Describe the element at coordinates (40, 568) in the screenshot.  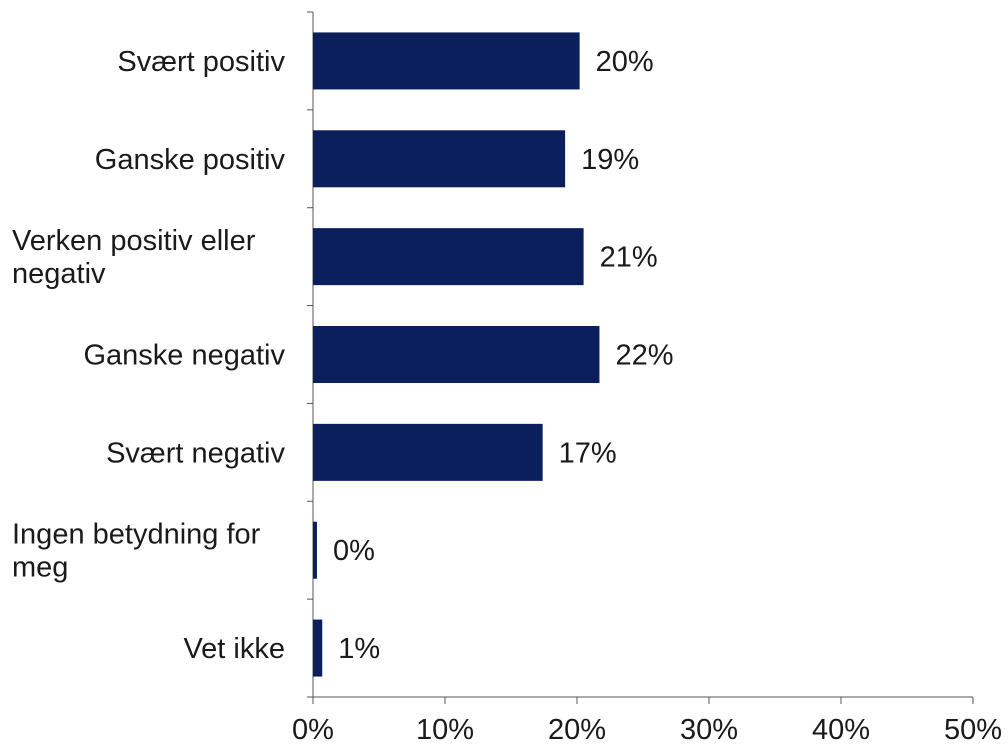
I see `category-label-line: meg` at that location.